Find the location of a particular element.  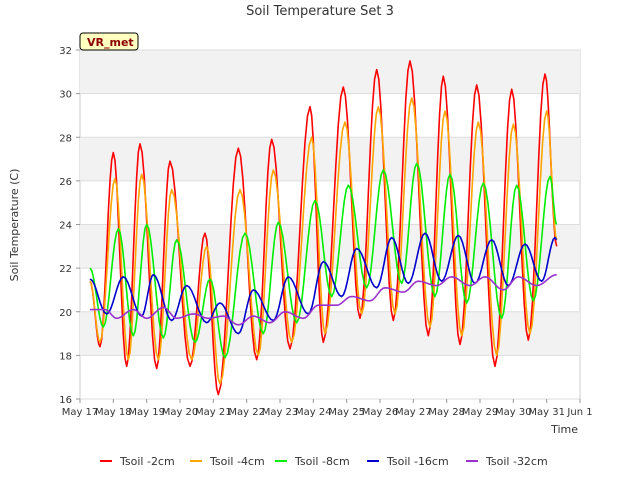

legend-label: Tsoil -32cm is located at coordinates (516, 461).